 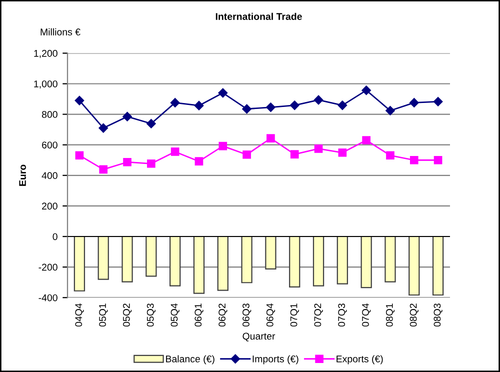 I want to click on x-tick-label: 05Q1, so click(x=103, y=315).